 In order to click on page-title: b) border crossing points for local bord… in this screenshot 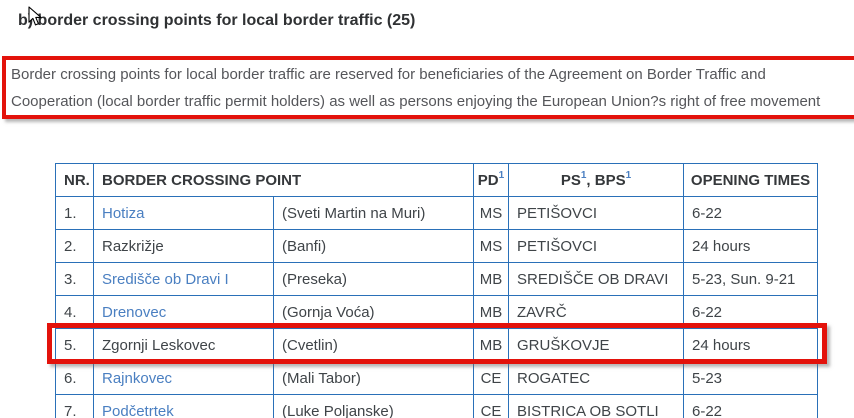, I will do `click(217, 20)`.